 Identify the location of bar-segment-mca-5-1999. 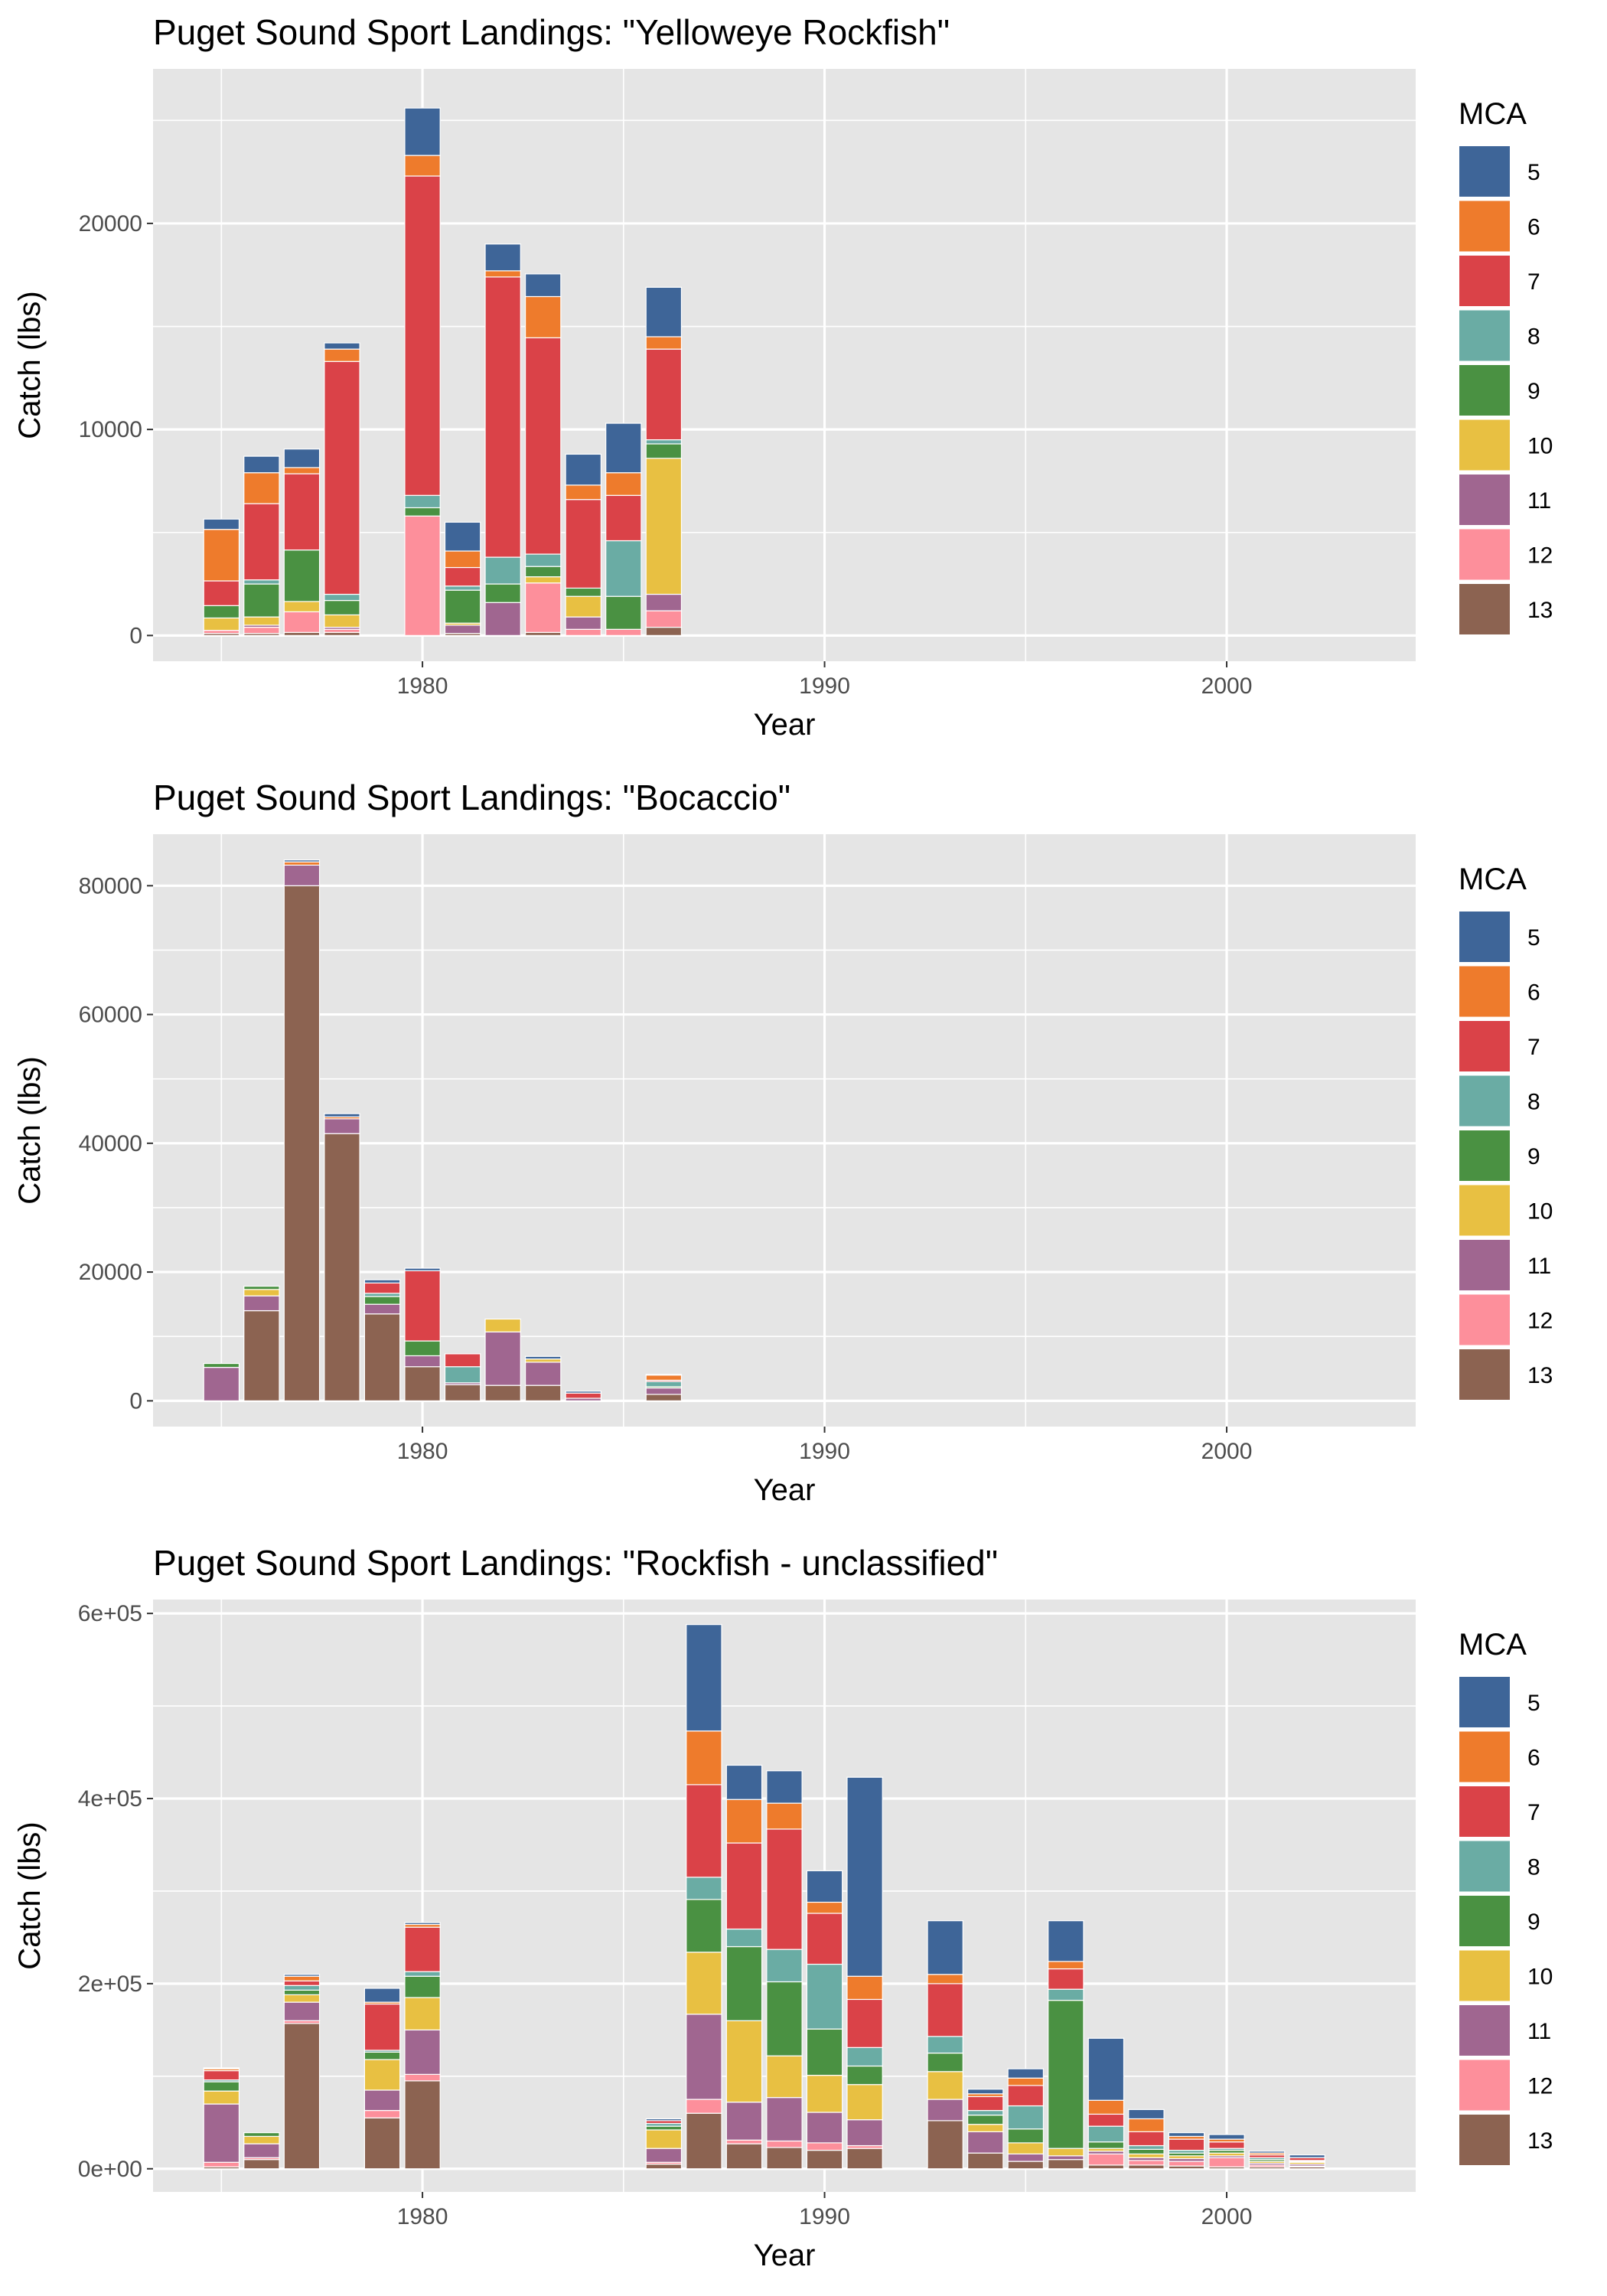
(1186, 2135).